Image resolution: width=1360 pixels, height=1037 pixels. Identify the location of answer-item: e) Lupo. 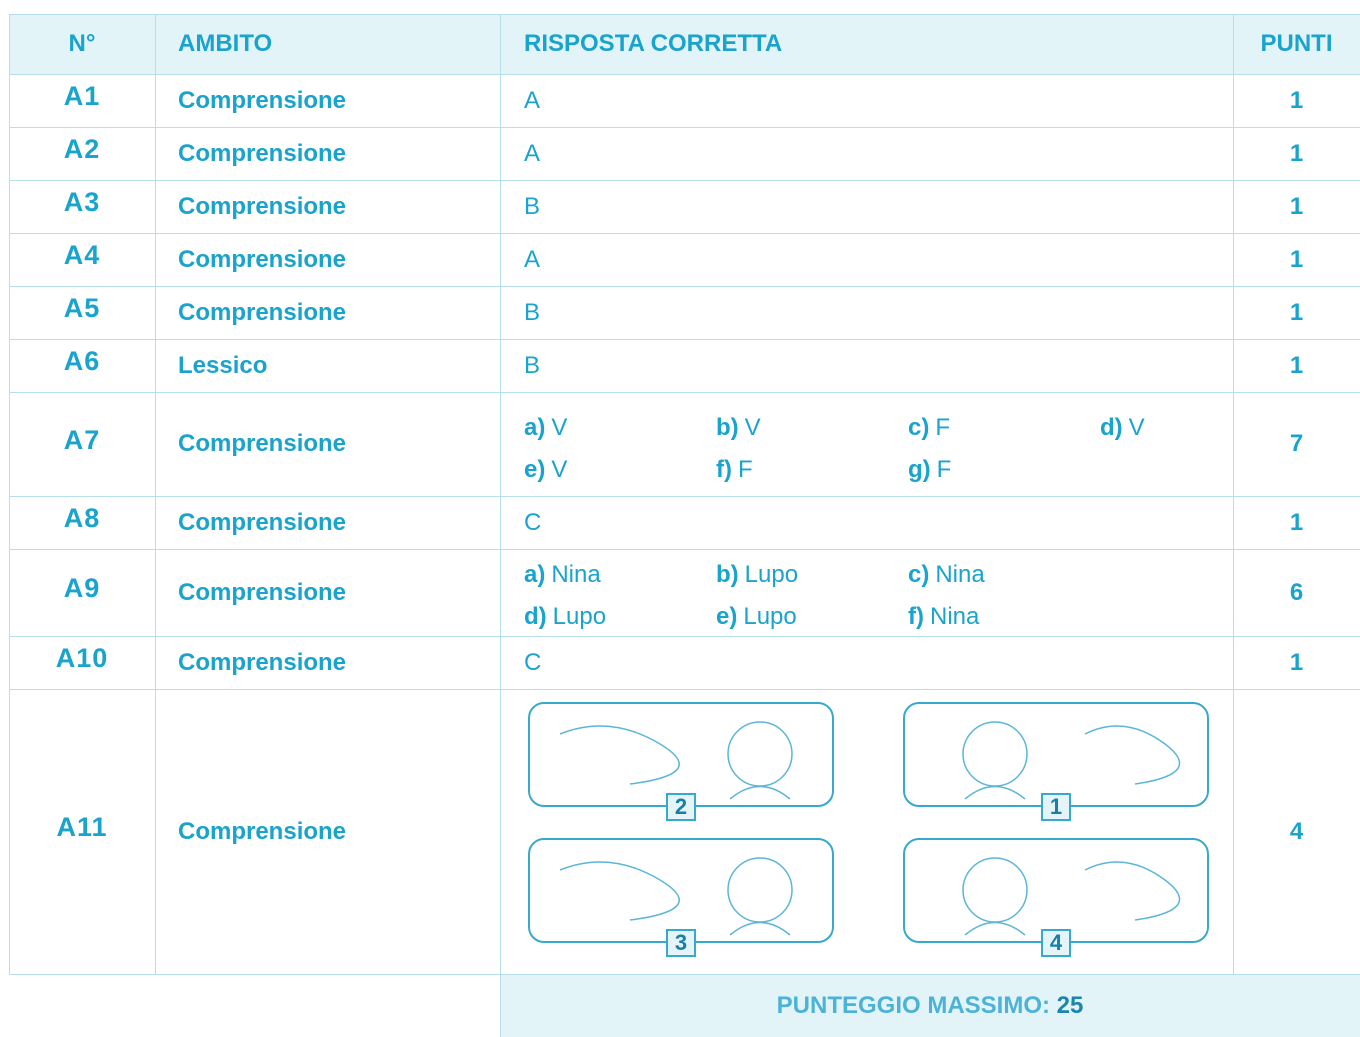
(756, 617).